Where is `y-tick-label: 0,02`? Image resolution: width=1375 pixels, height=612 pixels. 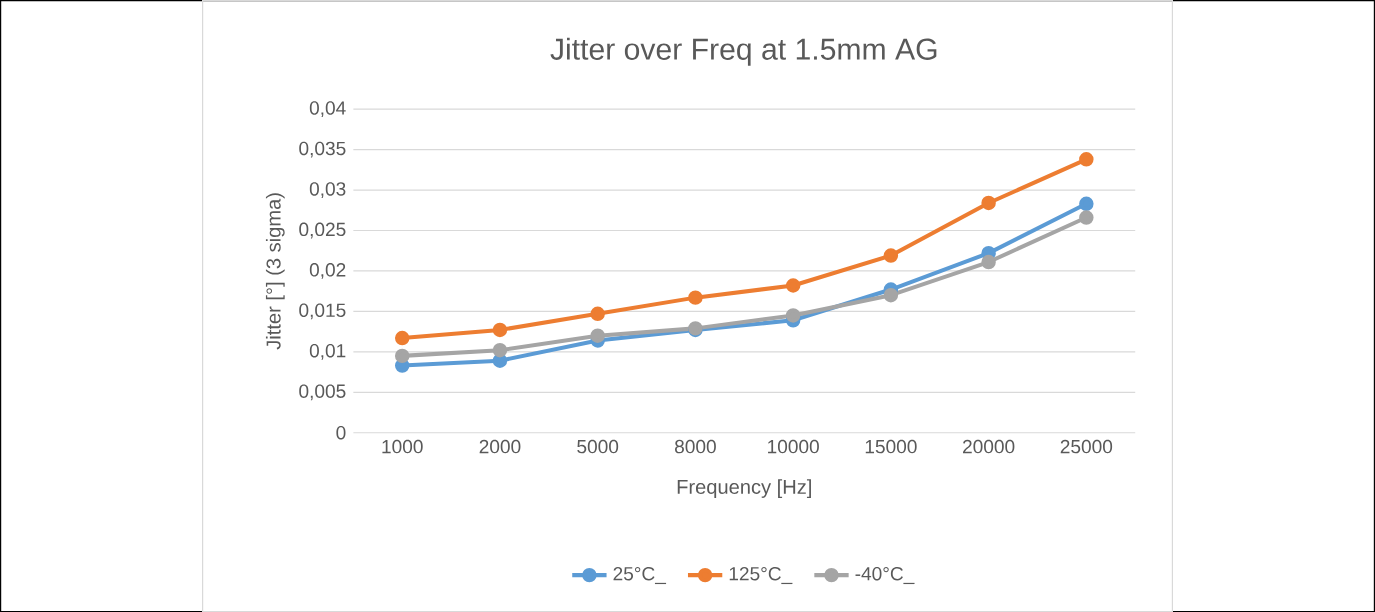
y-tick-label: 0,02 is located at coordinates (327, 270).